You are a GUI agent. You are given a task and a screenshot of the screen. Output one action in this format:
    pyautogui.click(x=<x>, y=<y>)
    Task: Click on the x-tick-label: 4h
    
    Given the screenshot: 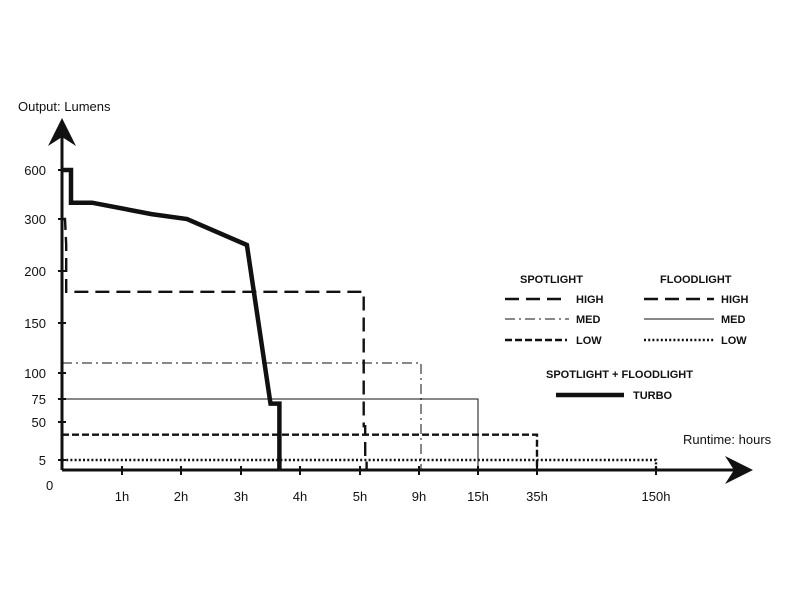 What is the action you would take?
    pyautogui.click(x=300, y=496)
    